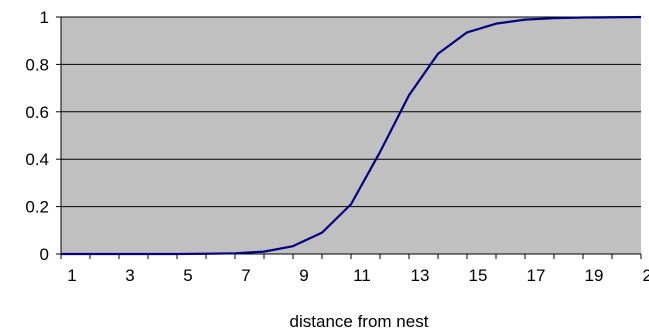 The width and height of the screenshot is (649, 334). I want to click on y-tick-label: 0.4, so click(37, 159).